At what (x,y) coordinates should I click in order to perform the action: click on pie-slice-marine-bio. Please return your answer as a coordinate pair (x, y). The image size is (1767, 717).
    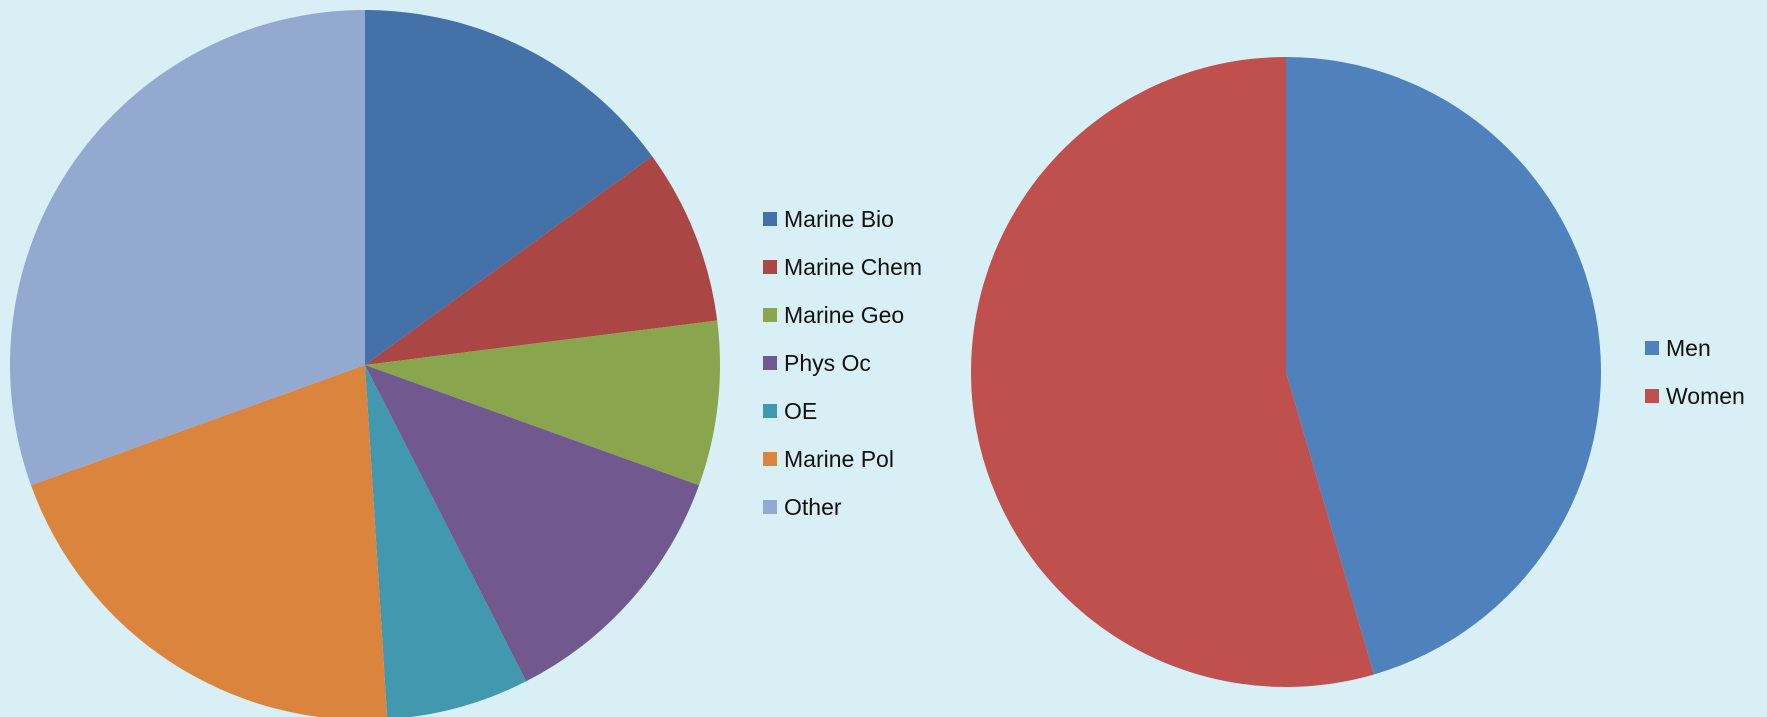
    Looking at the image, I should click on (509, 187).